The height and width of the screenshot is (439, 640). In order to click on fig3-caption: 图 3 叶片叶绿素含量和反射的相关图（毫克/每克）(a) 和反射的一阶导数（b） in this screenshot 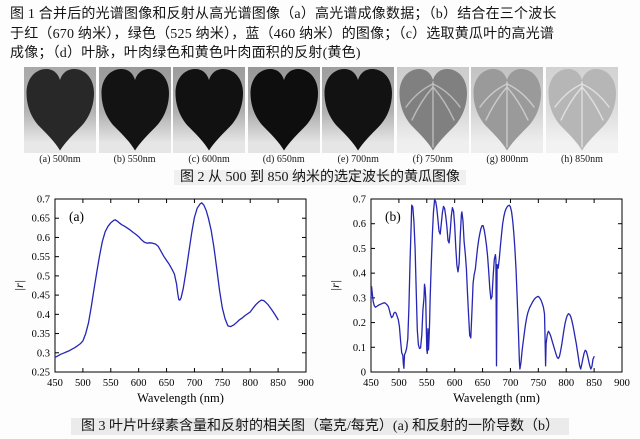, I will do `click(320, 427)`.